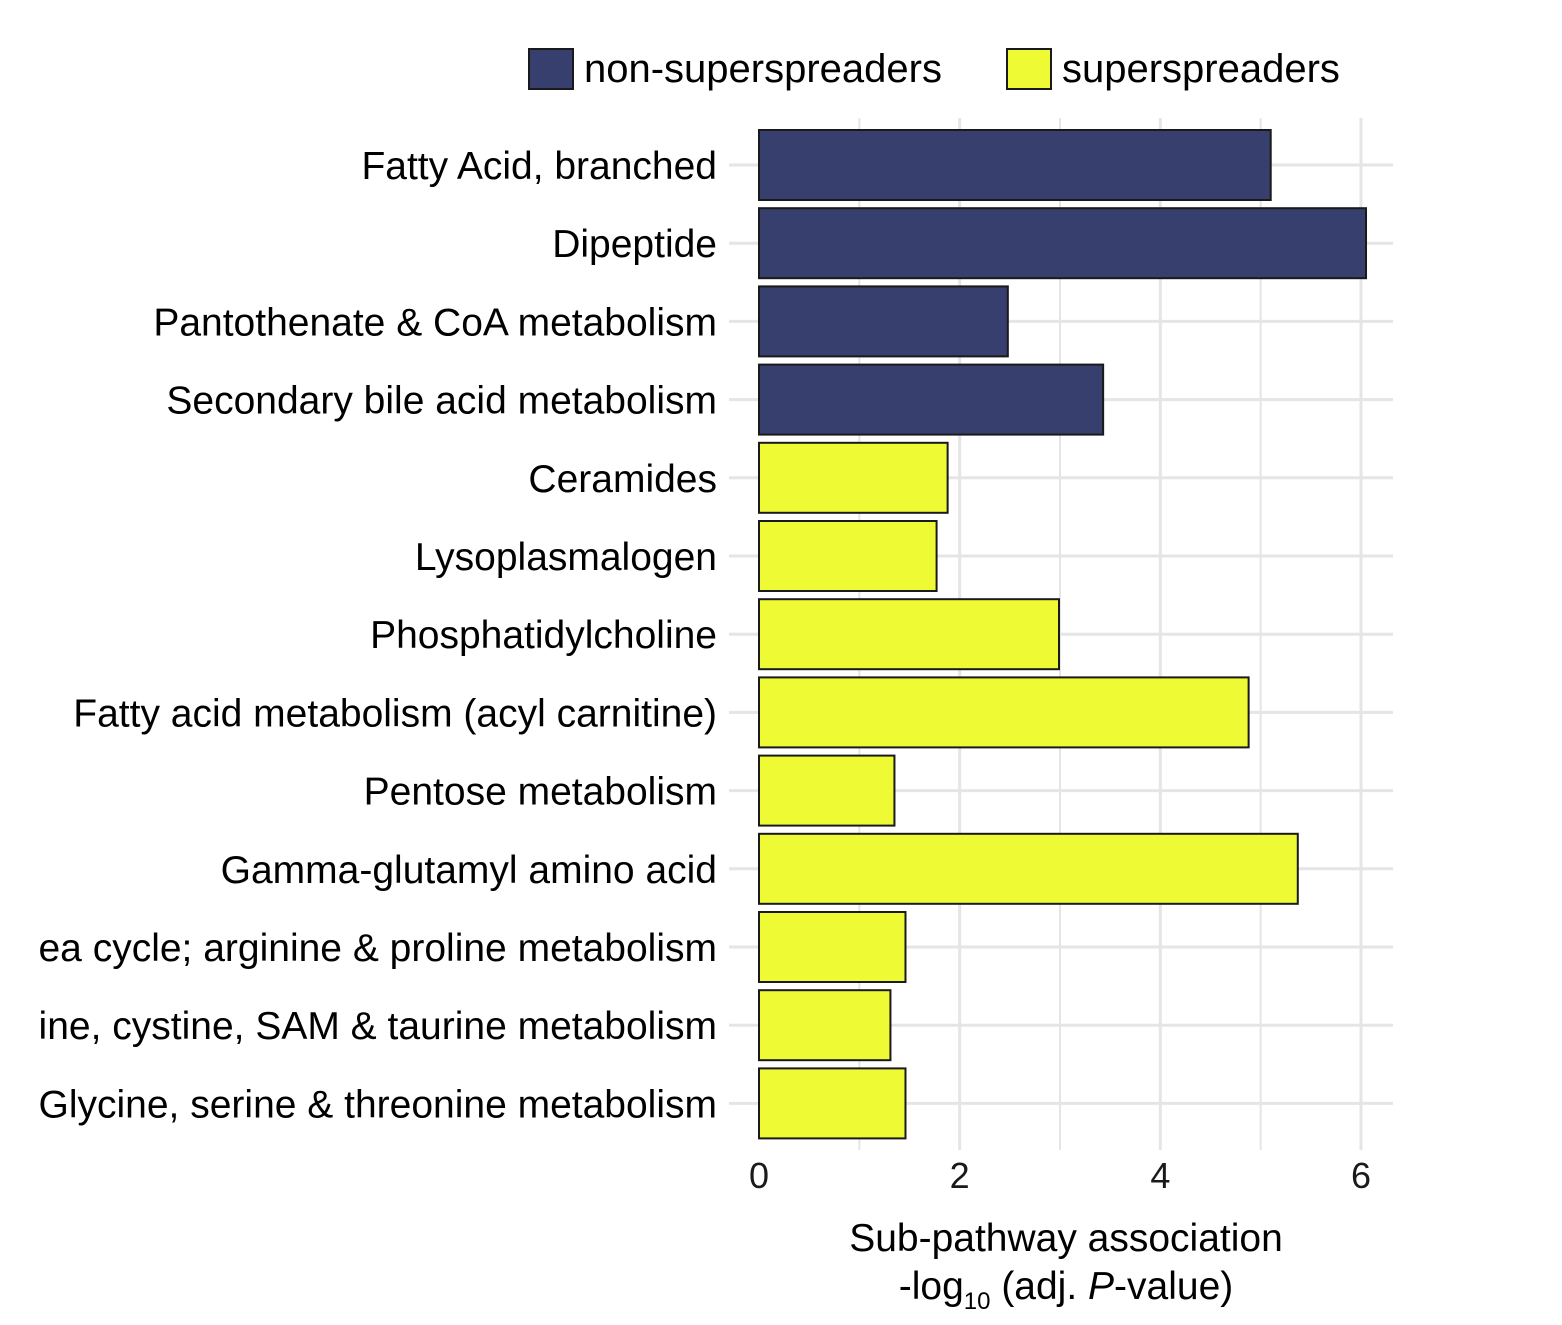 The height and width of the screenshot is (1325, 1562). What do you see at coordinates (395, 713) in the screenshot?
I see `category-label-7: Fatty acid metabolism (acyl carnitine)` at bounding box center [395, 713].